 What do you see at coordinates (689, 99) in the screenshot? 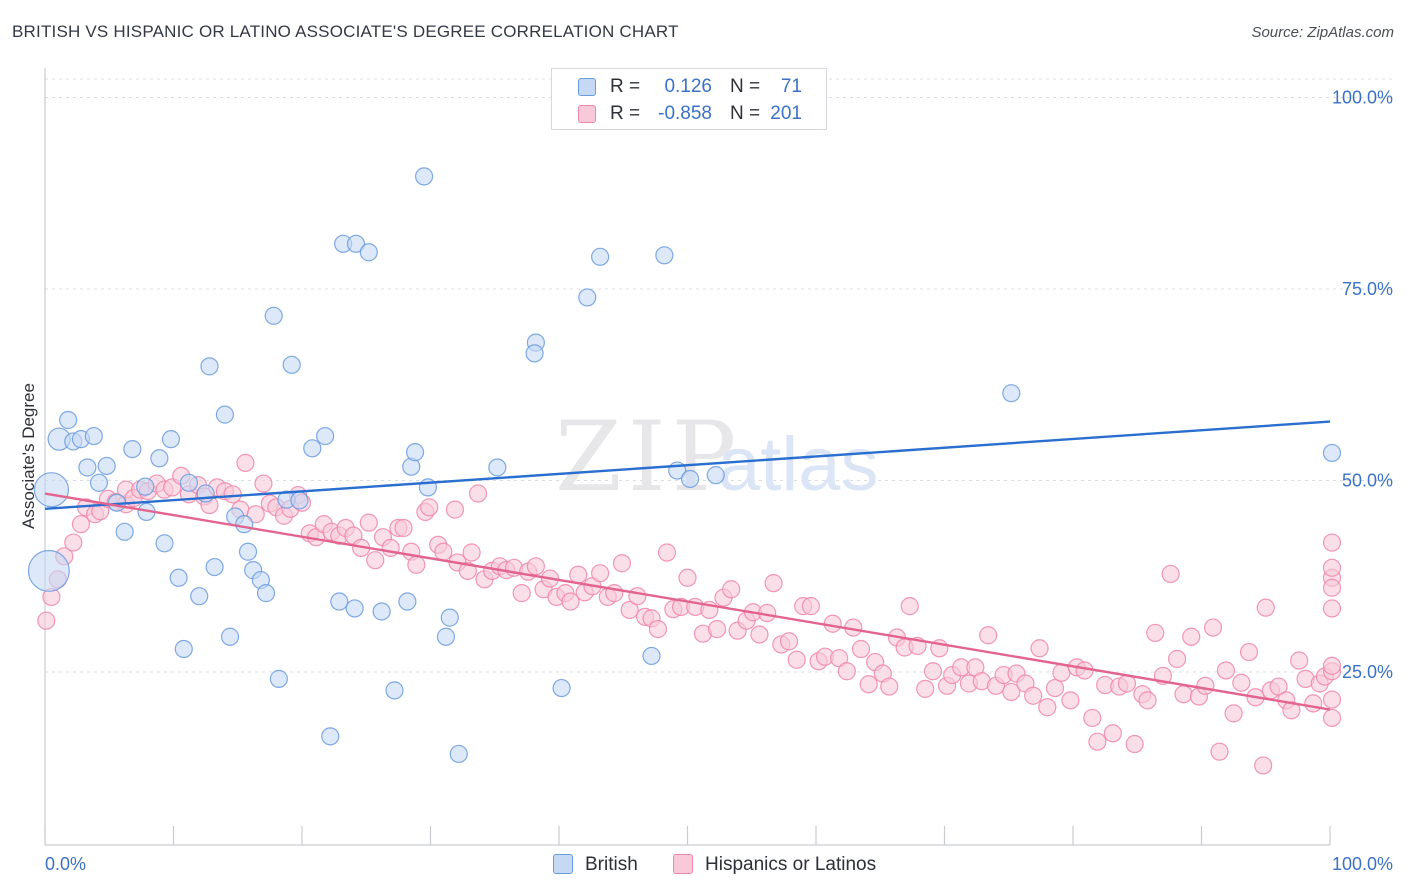
I see `correlation-legend: R = 0.126 N = 71 R = -0.858 N = 201` at bounding box center [689, 99].